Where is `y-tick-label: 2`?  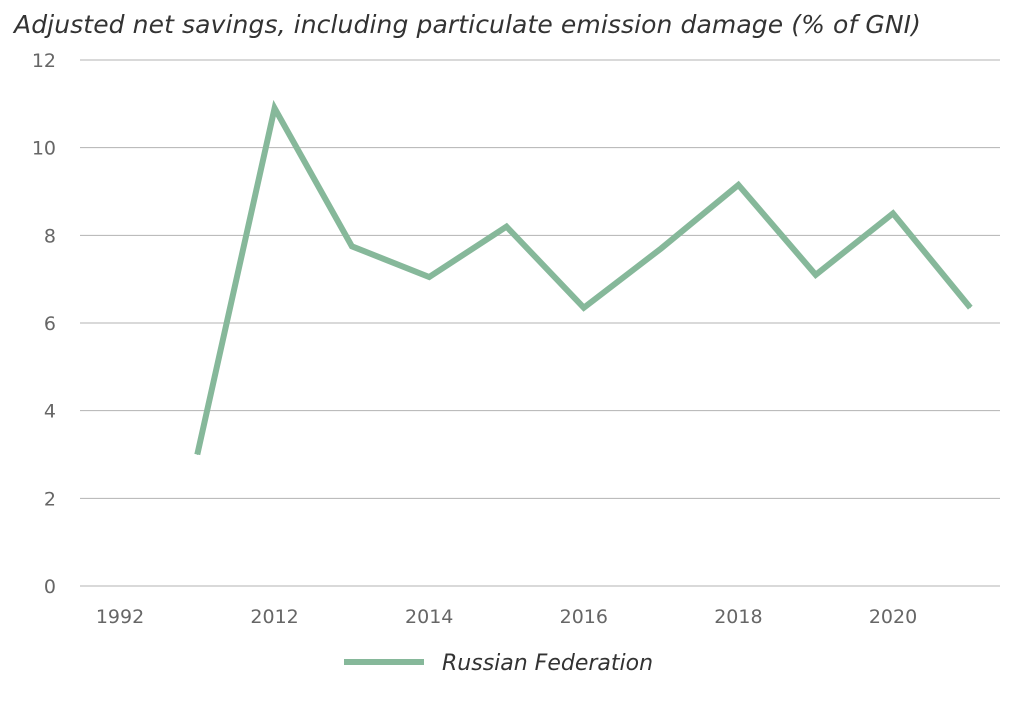
y-tick-label: 2 is located at coordinates (50, 499).